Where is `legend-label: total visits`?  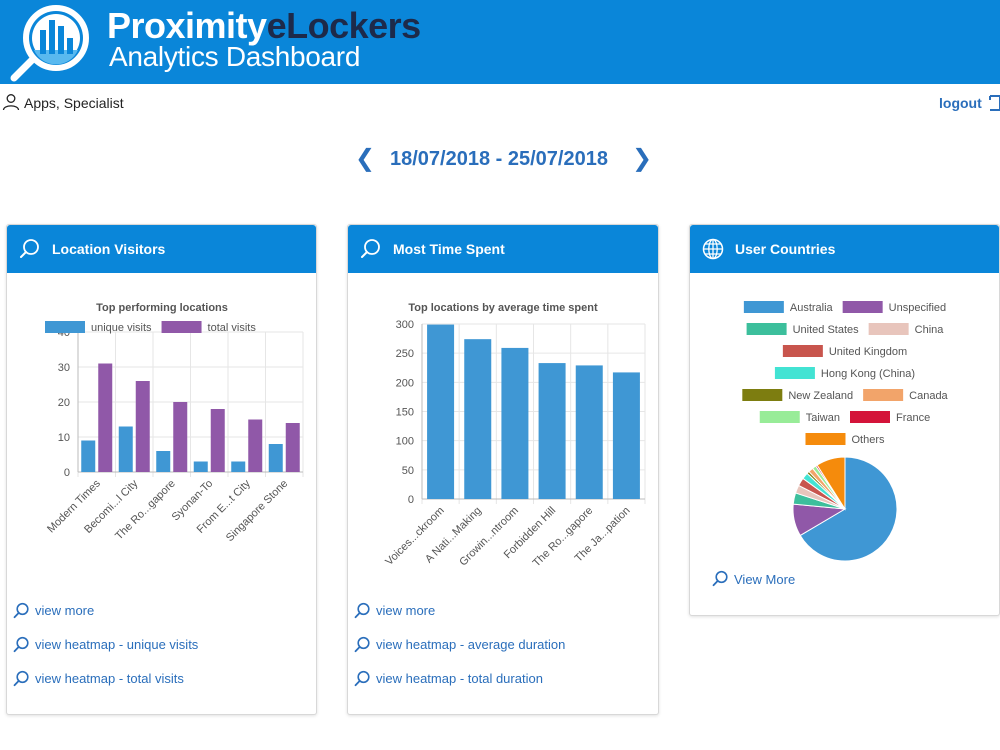
legend-label: total visits is located at coordinates (232, 328).